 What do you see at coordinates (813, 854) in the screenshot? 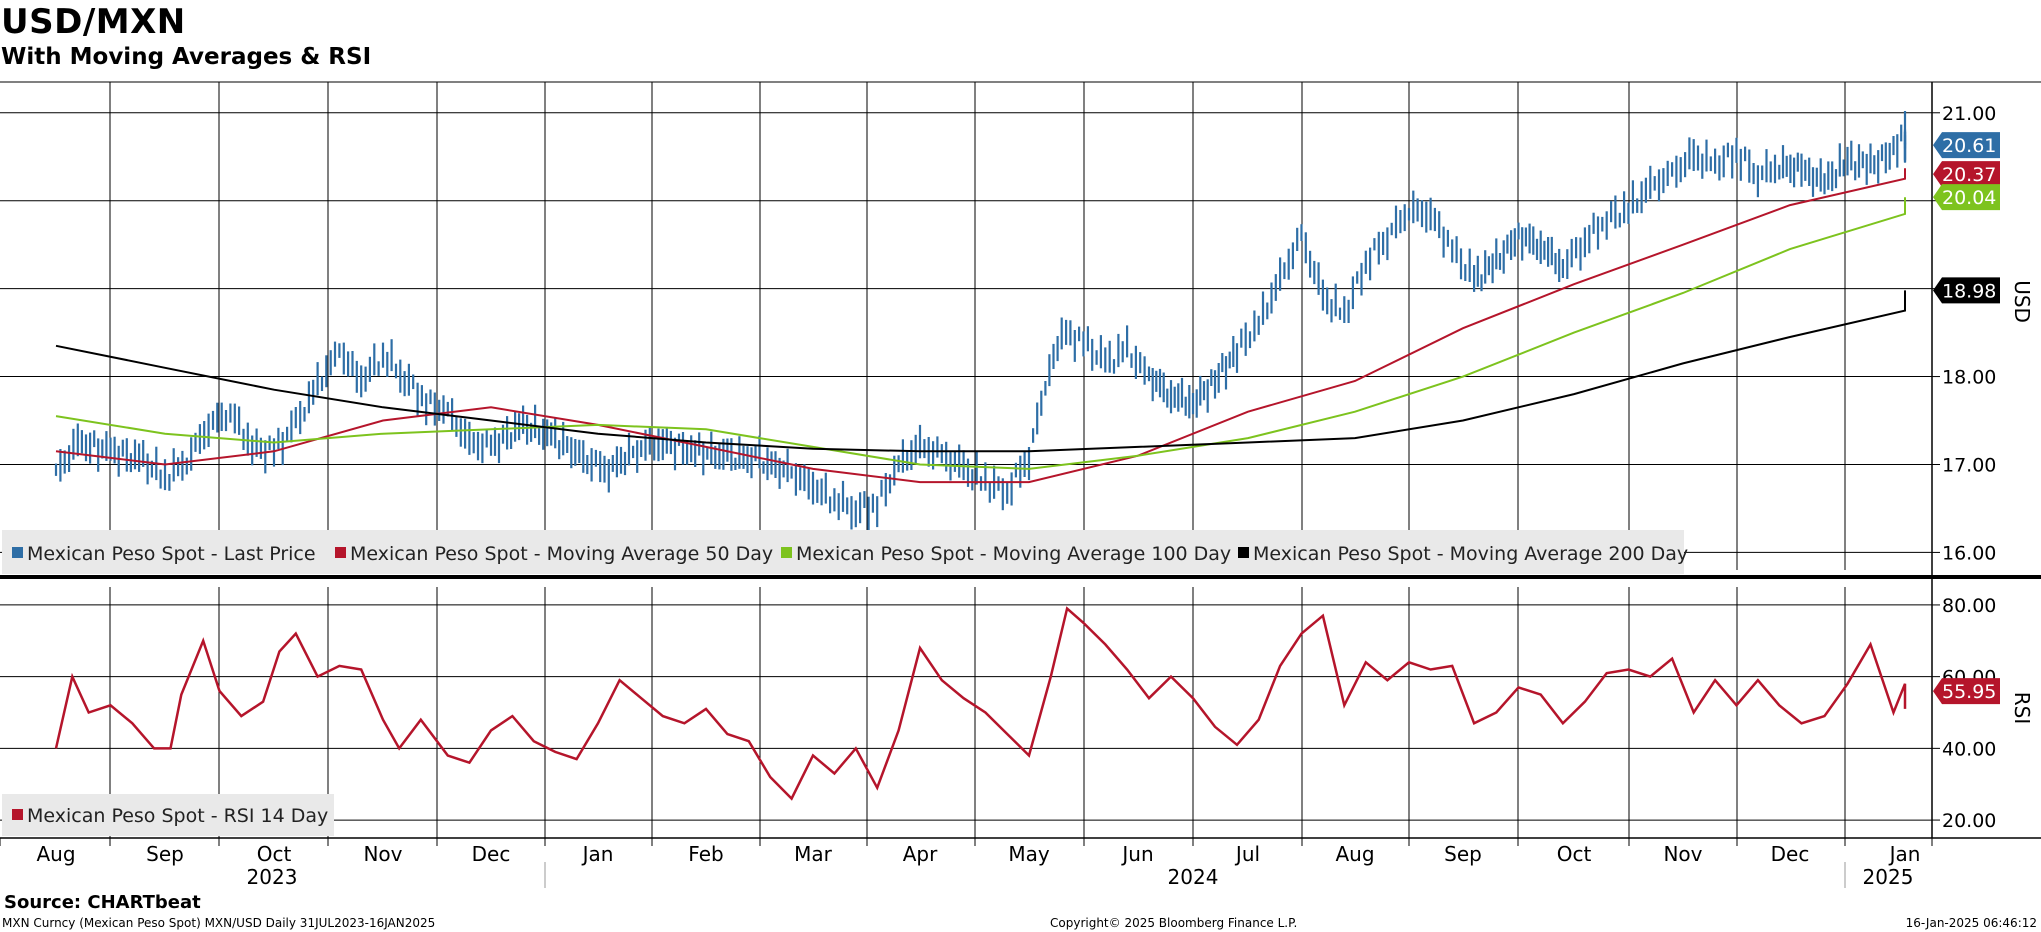
I see `x-month-label: Mar` at bounding box center [813, 854].